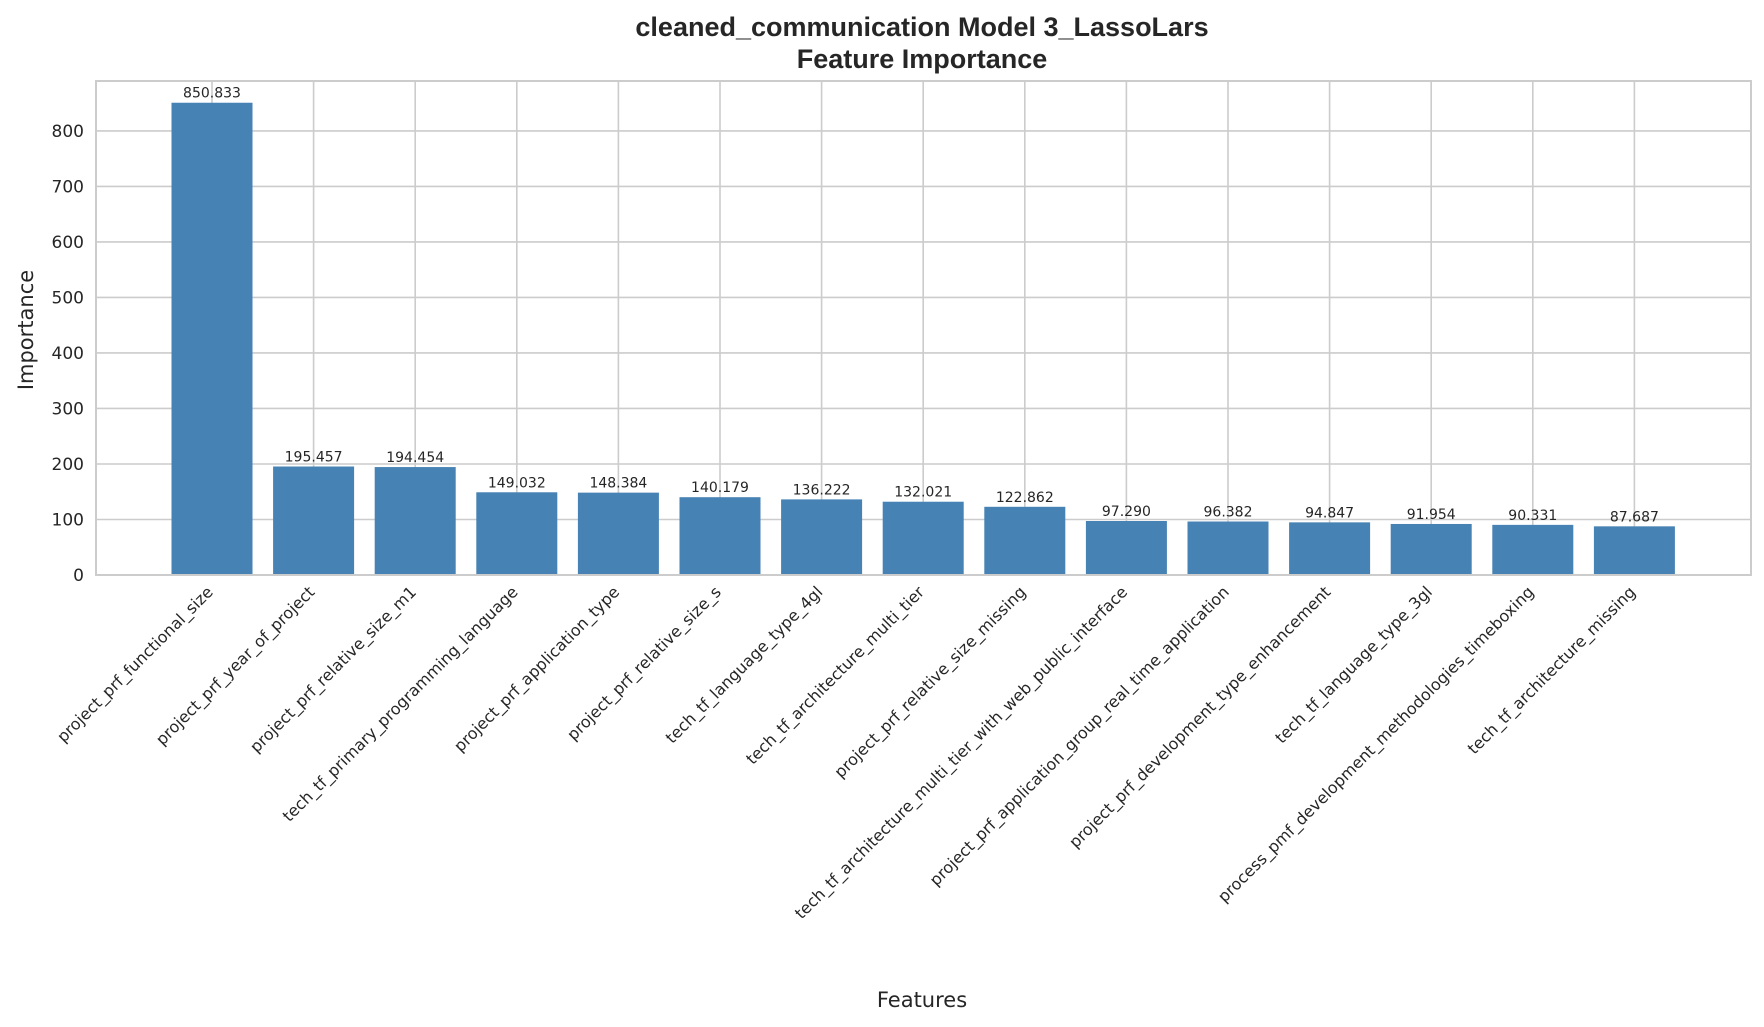  What do you see at coordinates (921, 27) in the screenshot?
I see `chart-title: cleaned_communication Model 3_LassoLars` at bounding box center [921, 27].